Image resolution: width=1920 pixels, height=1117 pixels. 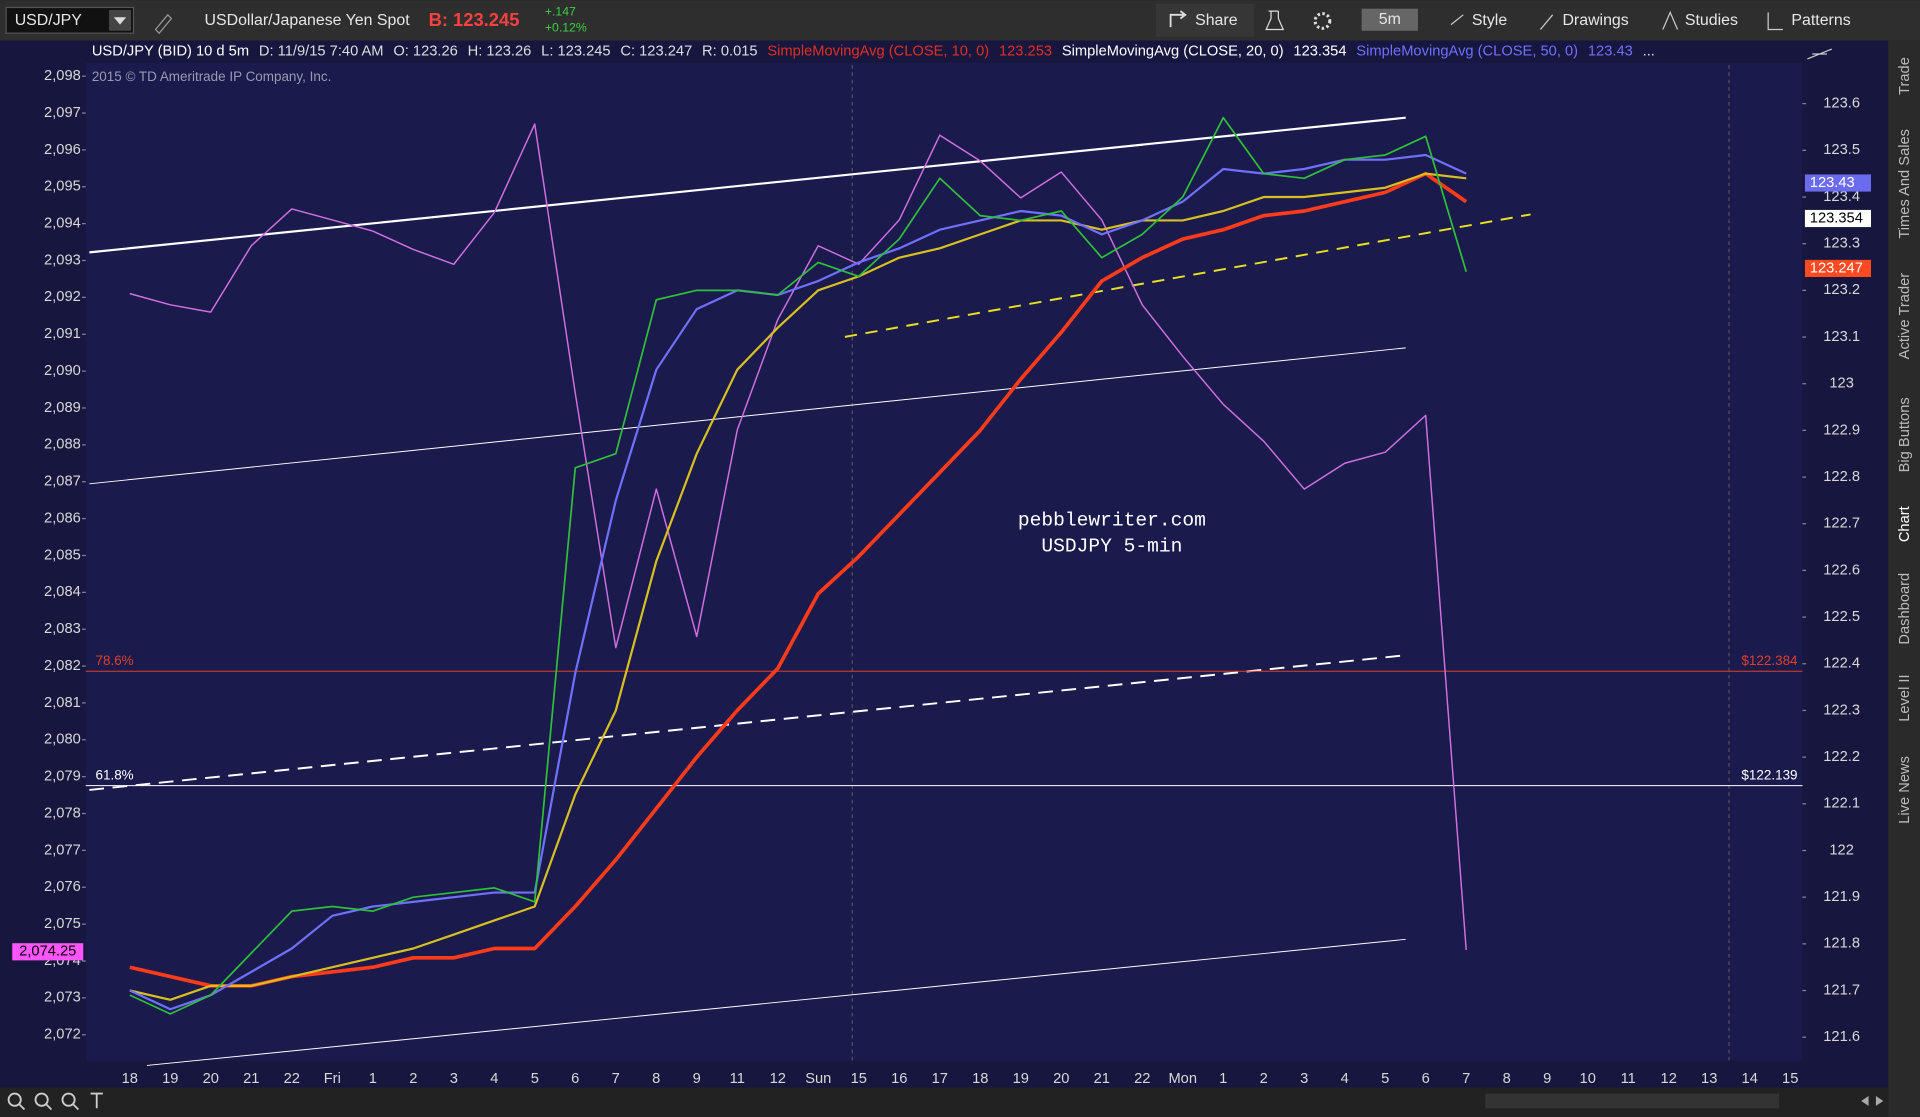 What do you see at coordinates (1142, 1079) in the screenshot?
I see `x-tick-label: 22` at bounding box center [1142, 1079].